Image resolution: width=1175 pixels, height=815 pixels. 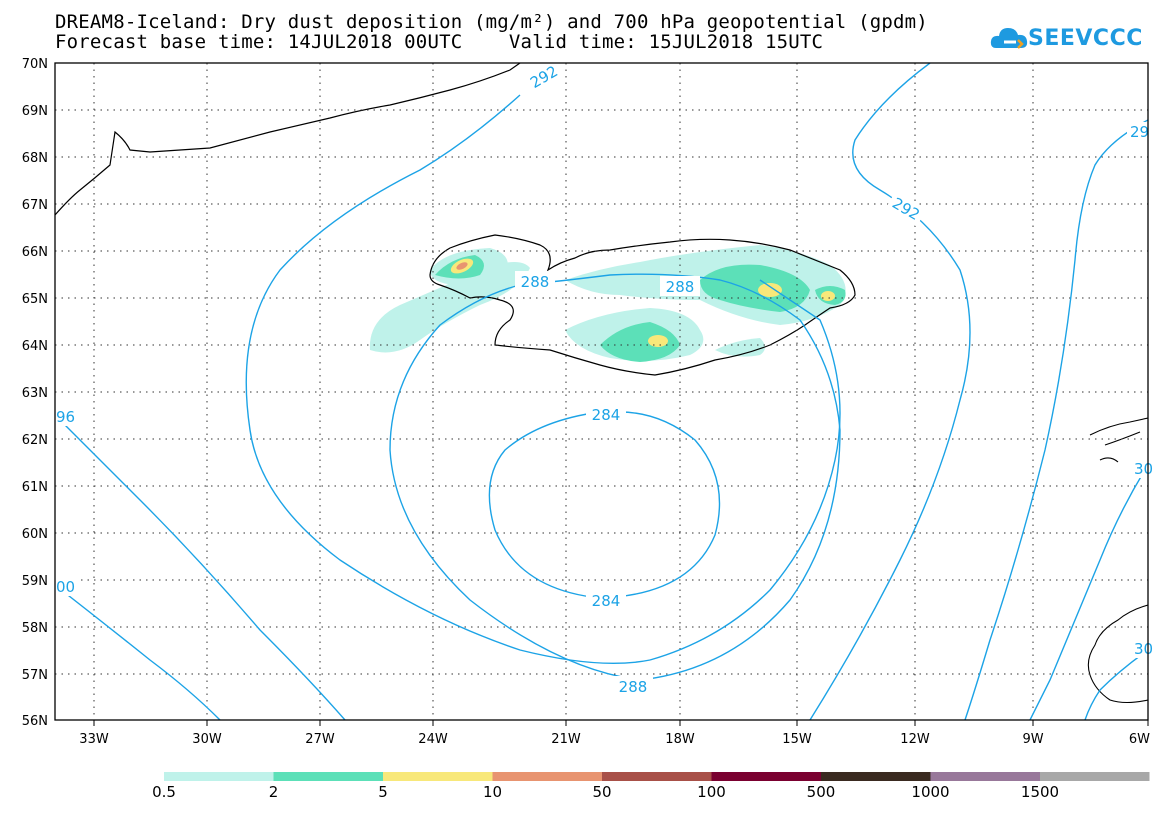 I want to click on legend-label: 10, so click(x=492, y=792).